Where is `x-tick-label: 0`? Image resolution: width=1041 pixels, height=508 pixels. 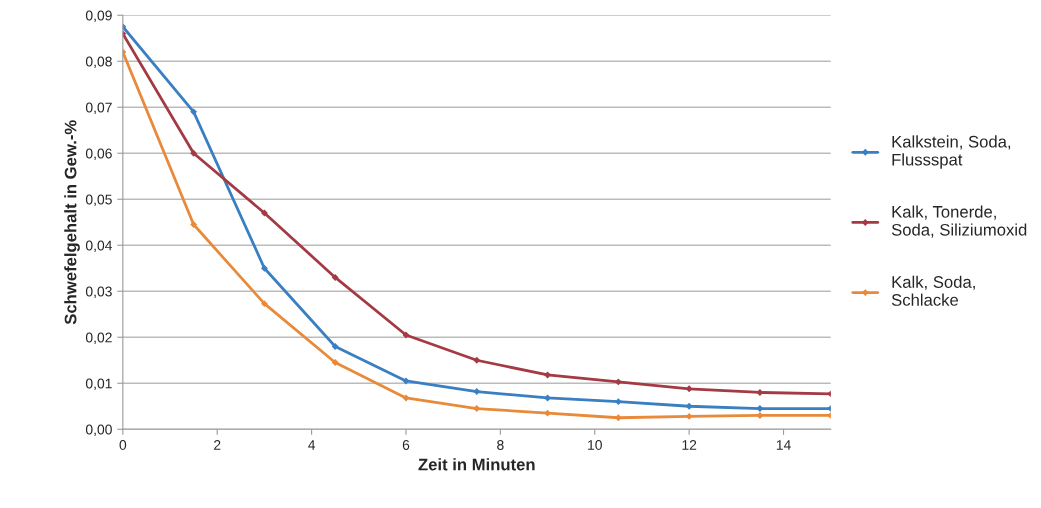 x-tick-label: 0 is located at coordinates (123, 445).